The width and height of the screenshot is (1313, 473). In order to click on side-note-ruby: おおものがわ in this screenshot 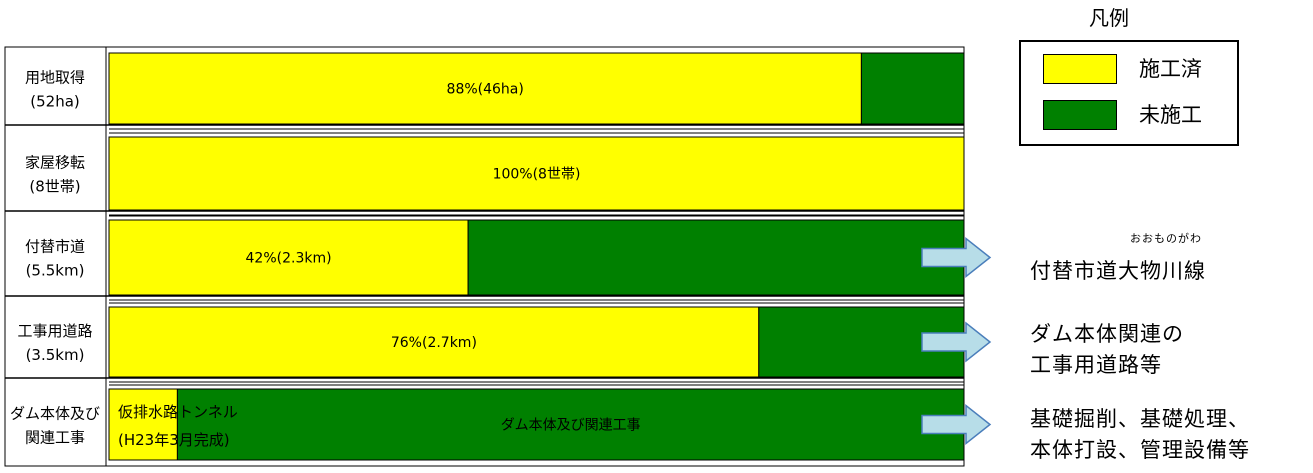, I will do `click(1166, 238)`.